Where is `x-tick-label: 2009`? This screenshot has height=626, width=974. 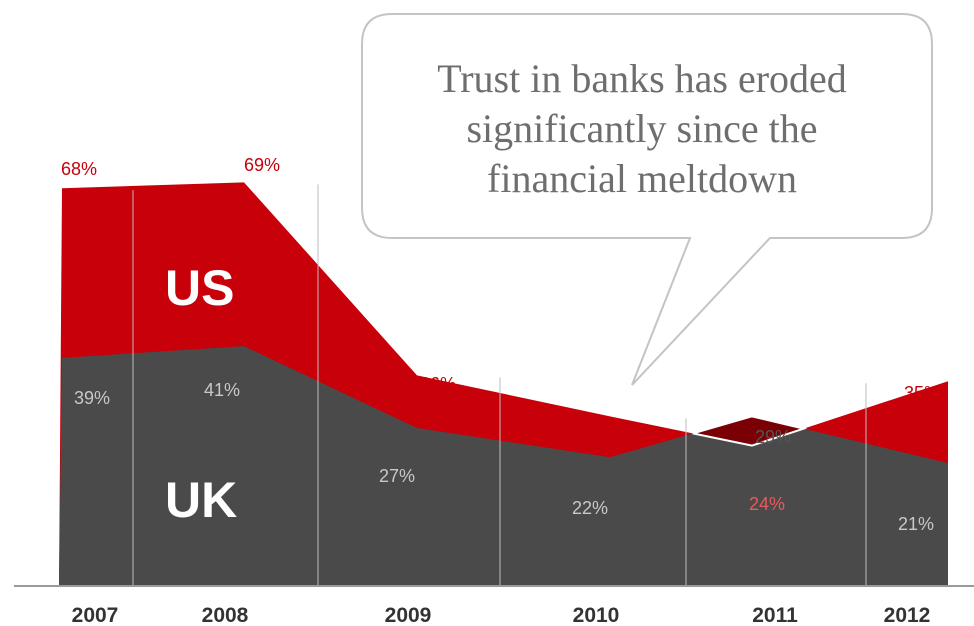 x-tick-label: 2009 is located at coordinates (408, 615).